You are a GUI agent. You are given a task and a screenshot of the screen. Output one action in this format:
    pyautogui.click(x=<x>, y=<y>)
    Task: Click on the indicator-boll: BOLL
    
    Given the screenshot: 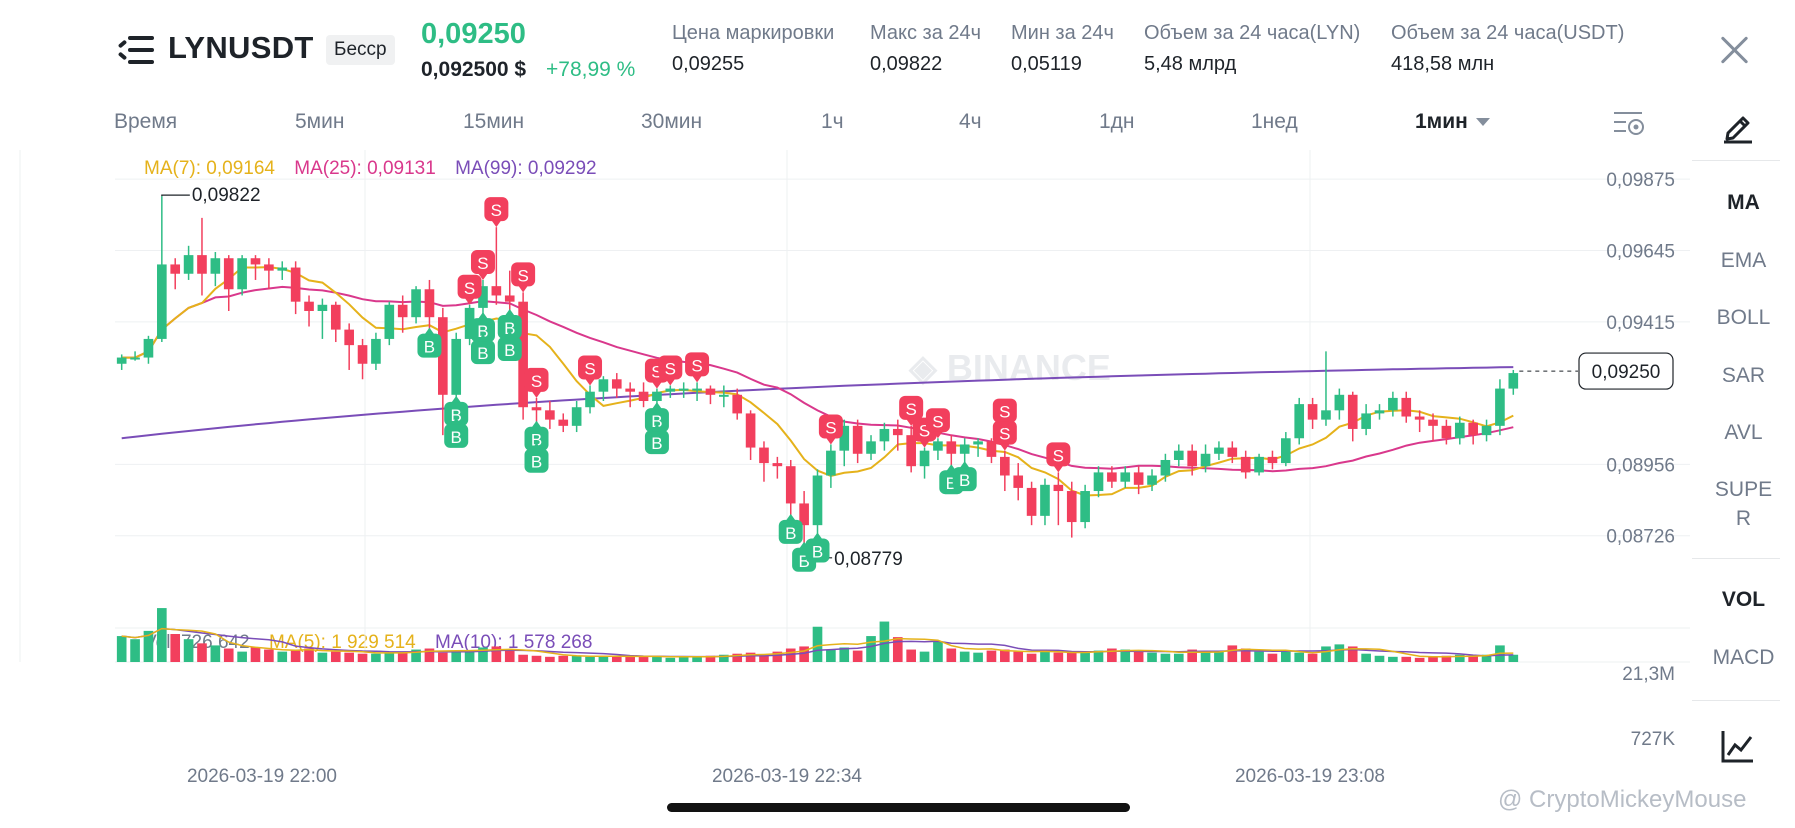 What is the action you would take?
    pyautogui.click(x=1743, y=317)
    